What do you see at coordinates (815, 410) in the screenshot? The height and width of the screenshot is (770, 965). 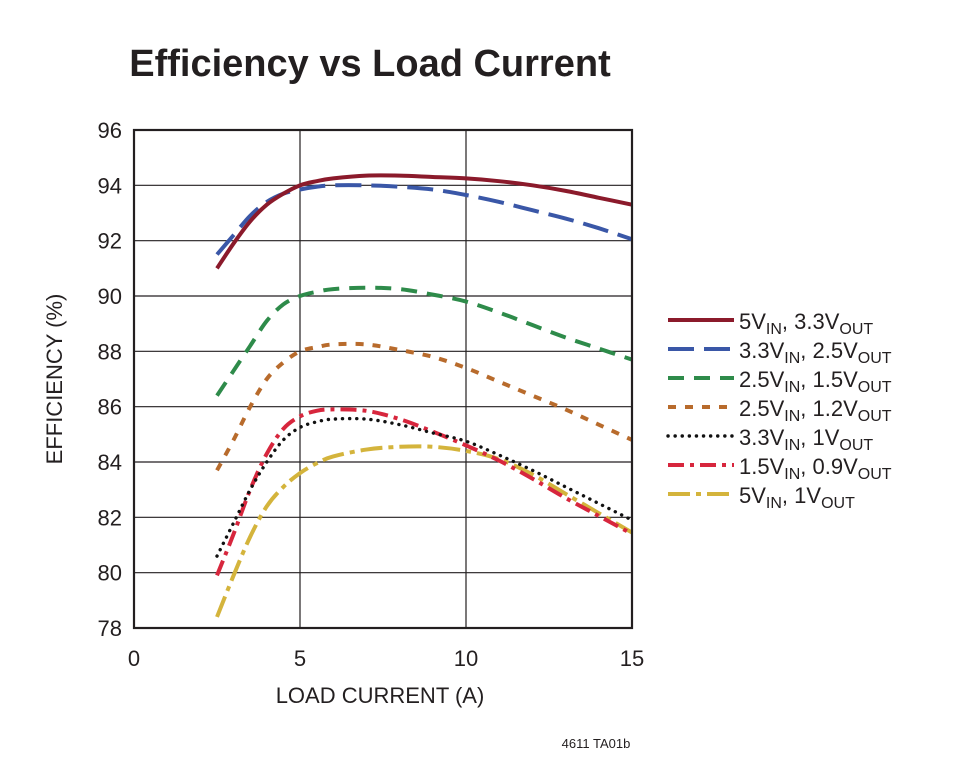 I see `legend-label-4: 2.5VIN, 1.2VOUT` at bounding box center [815, 410].